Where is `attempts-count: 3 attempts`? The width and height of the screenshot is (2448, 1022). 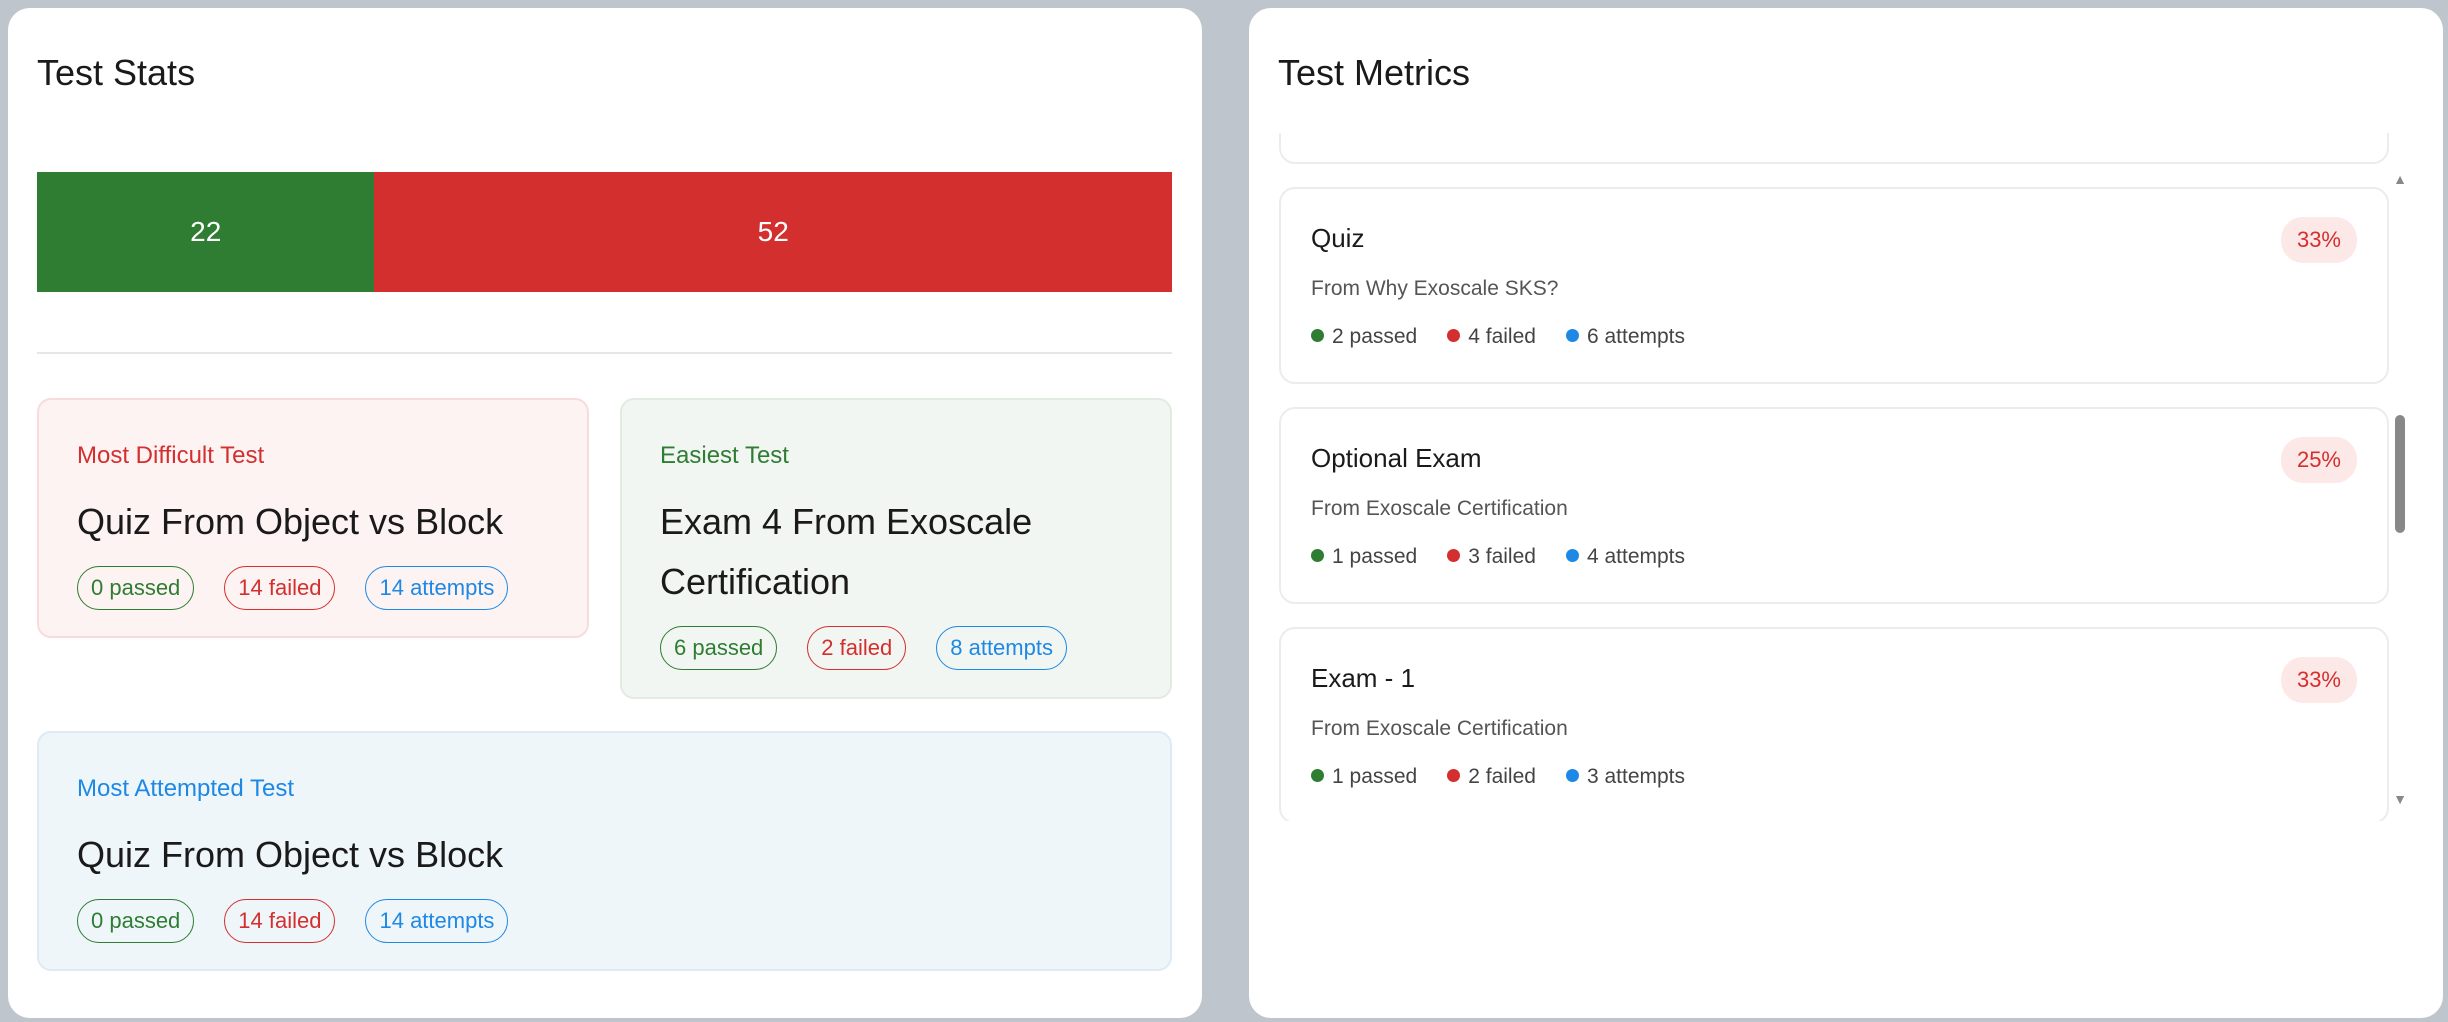
attempts-count: 3 attempts is located at coordinates (1636, 776).